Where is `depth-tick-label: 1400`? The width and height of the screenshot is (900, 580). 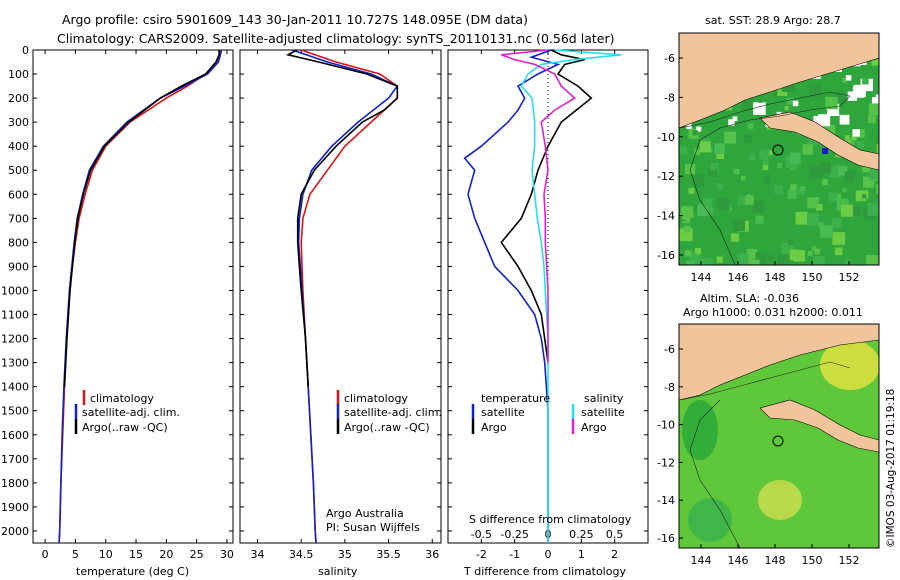 depth-tick-label: 1400 is located at coordinates (15, 387).